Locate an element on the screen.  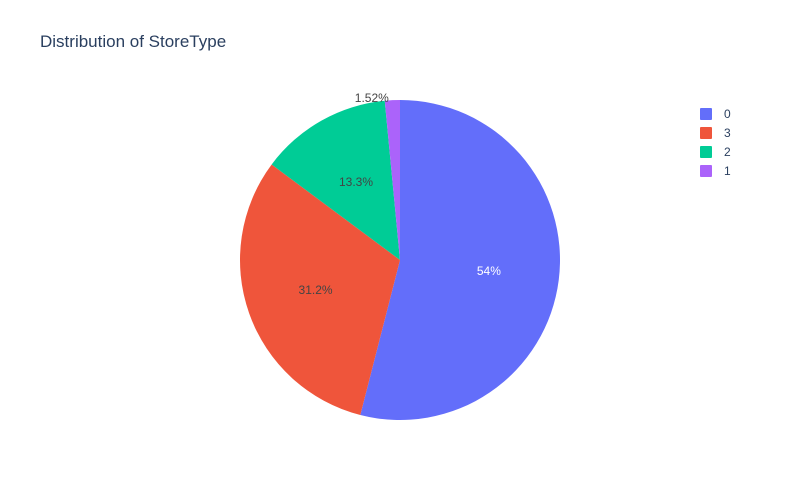
slice-label-1: 1.52% is located at coordinates (372, 98).